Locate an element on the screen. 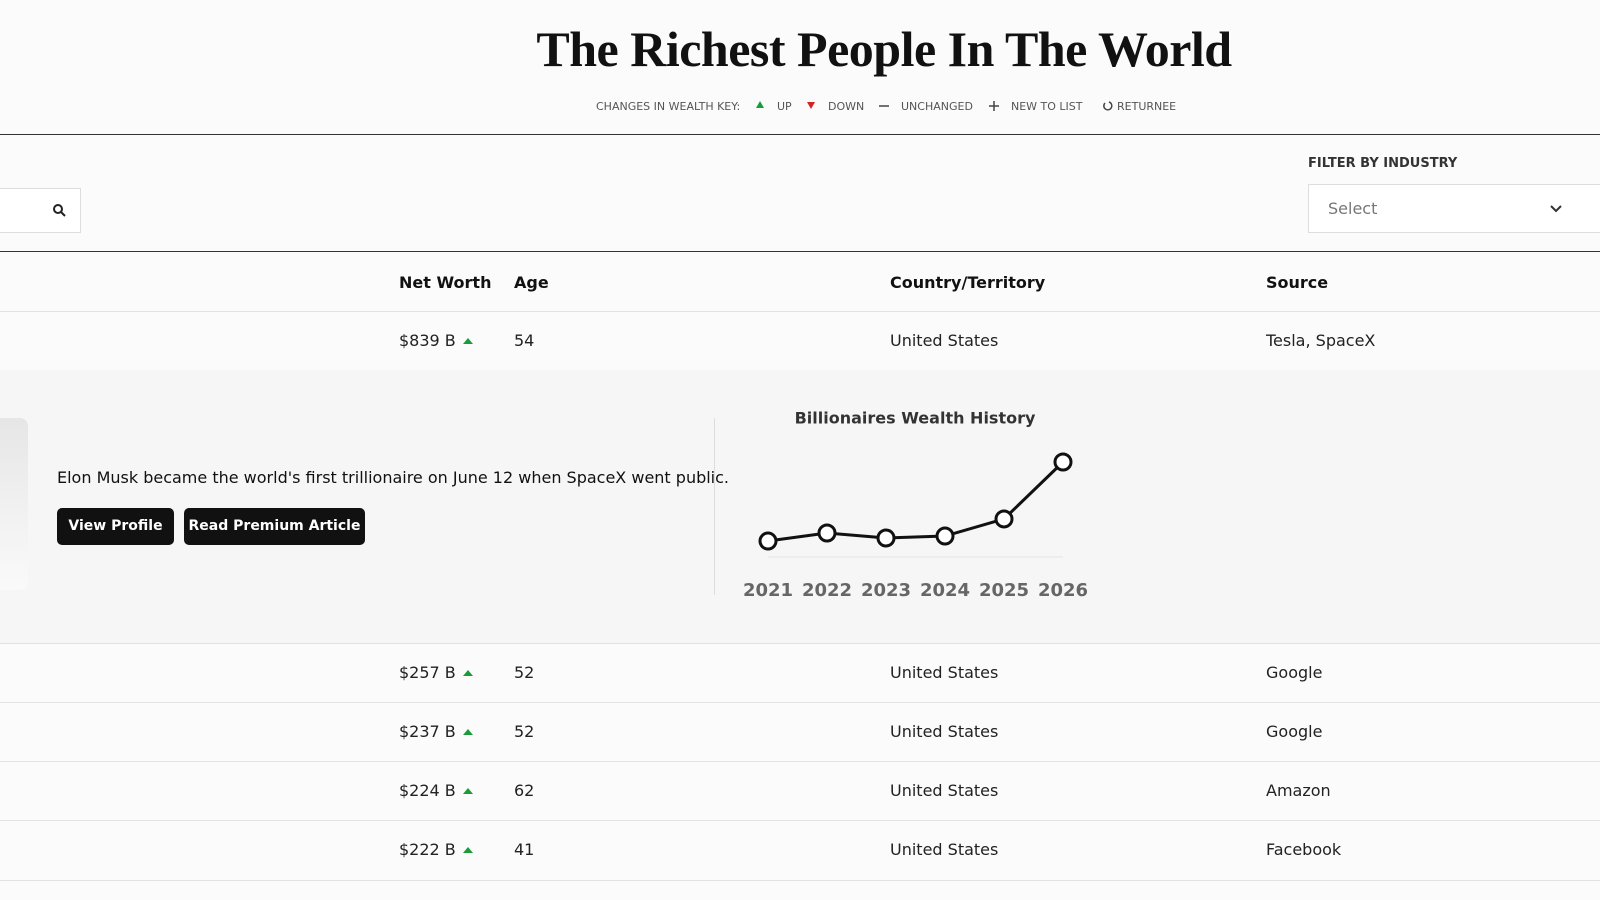 This screenshot has width=1600, height=900. search-box is located at coordinates (40, 210).